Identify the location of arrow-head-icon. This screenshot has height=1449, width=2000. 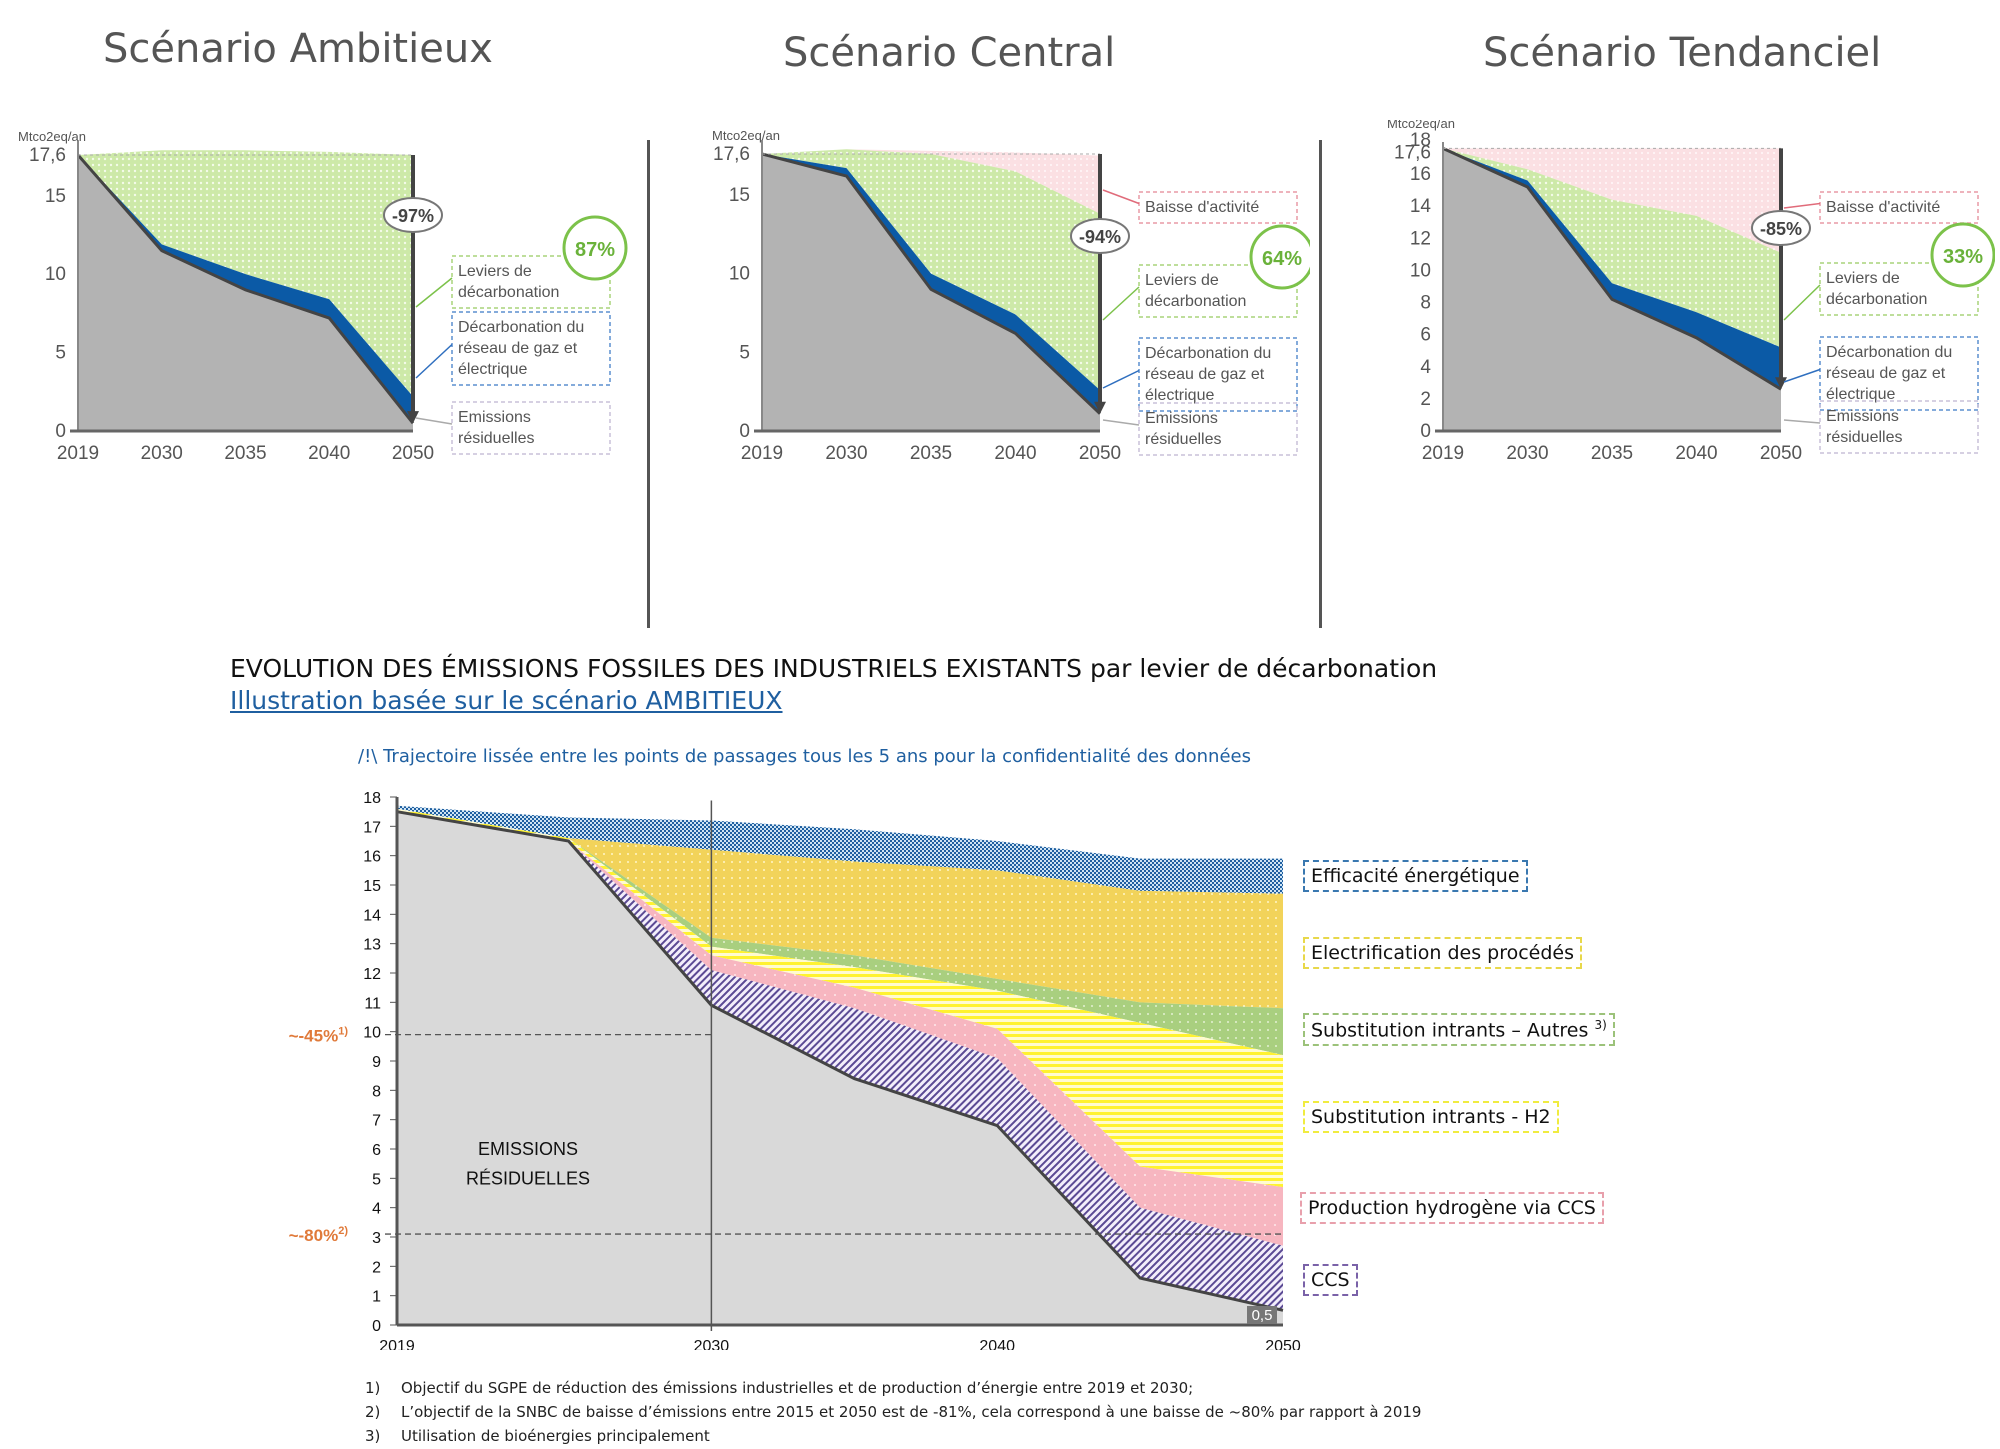
(413, 417).